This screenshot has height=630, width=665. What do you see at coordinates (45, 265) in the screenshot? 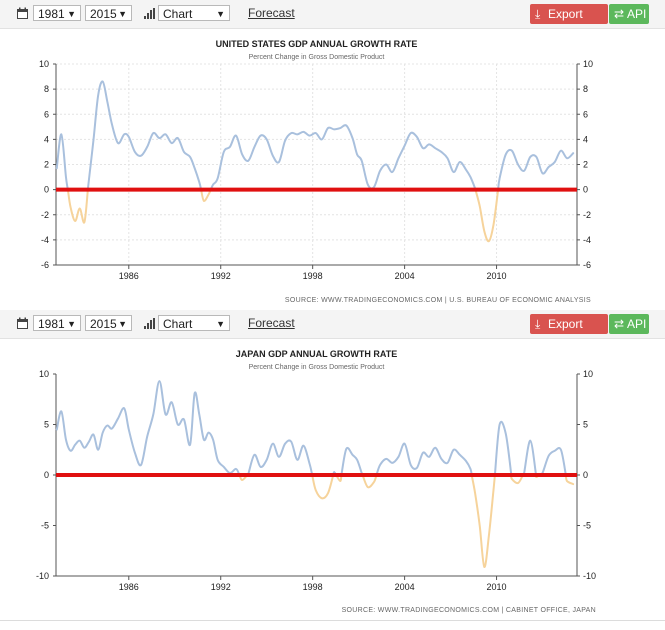
I see `y-tick-label-left: -6` at bounding box center [45, 265].